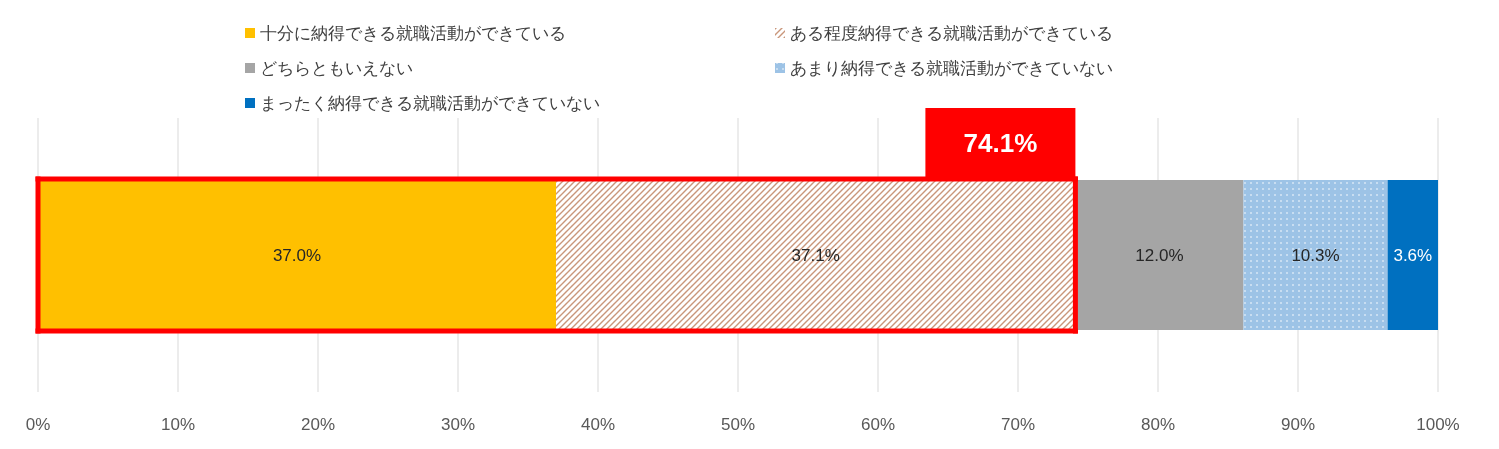  I want to click on x-tick-label: 70%, so click(1018, 424).